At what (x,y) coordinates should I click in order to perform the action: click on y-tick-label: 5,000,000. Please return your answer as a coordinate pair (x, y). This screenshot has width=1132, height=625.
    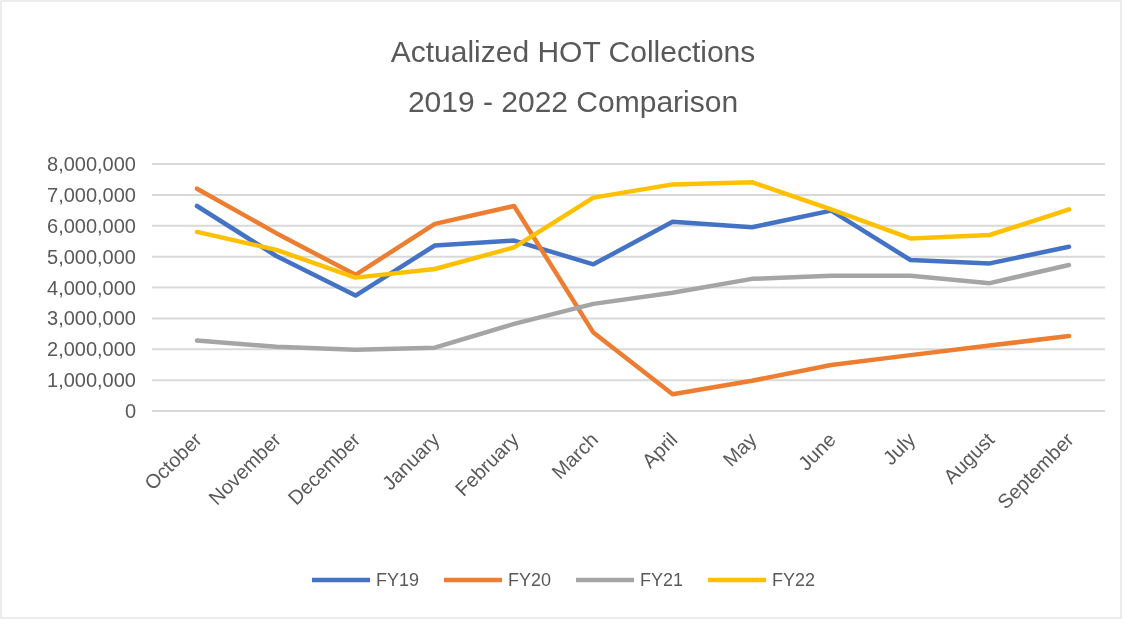
    Looking at the image, I should click on (91, 256).